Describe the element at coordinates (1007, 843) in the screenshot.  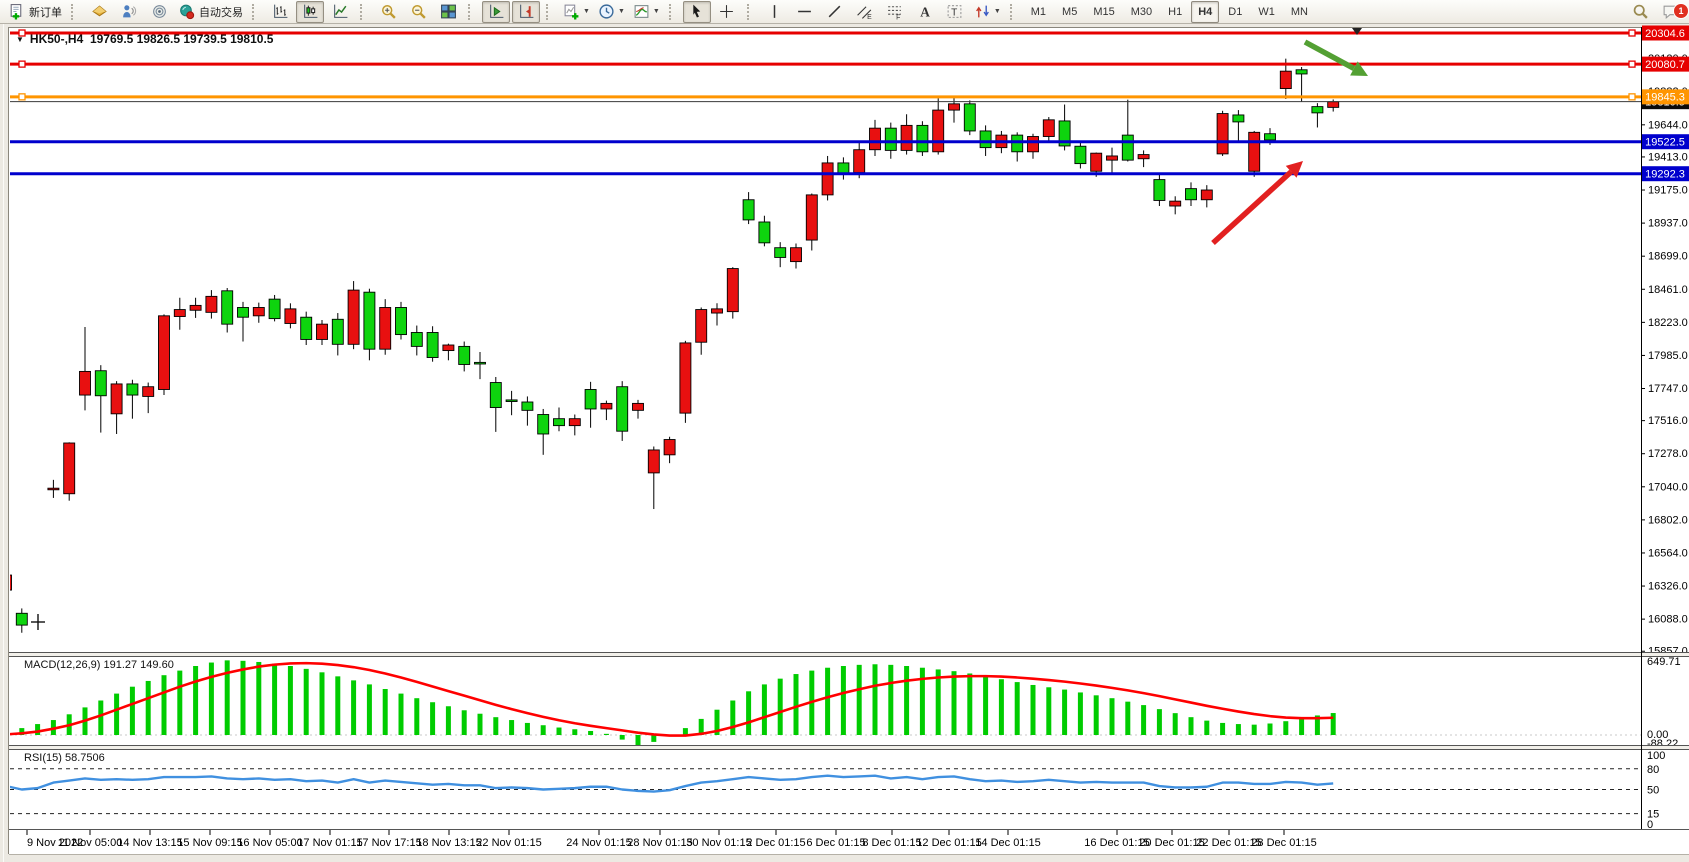
I see `svg-text: 14 Dec 01:15` at that location.